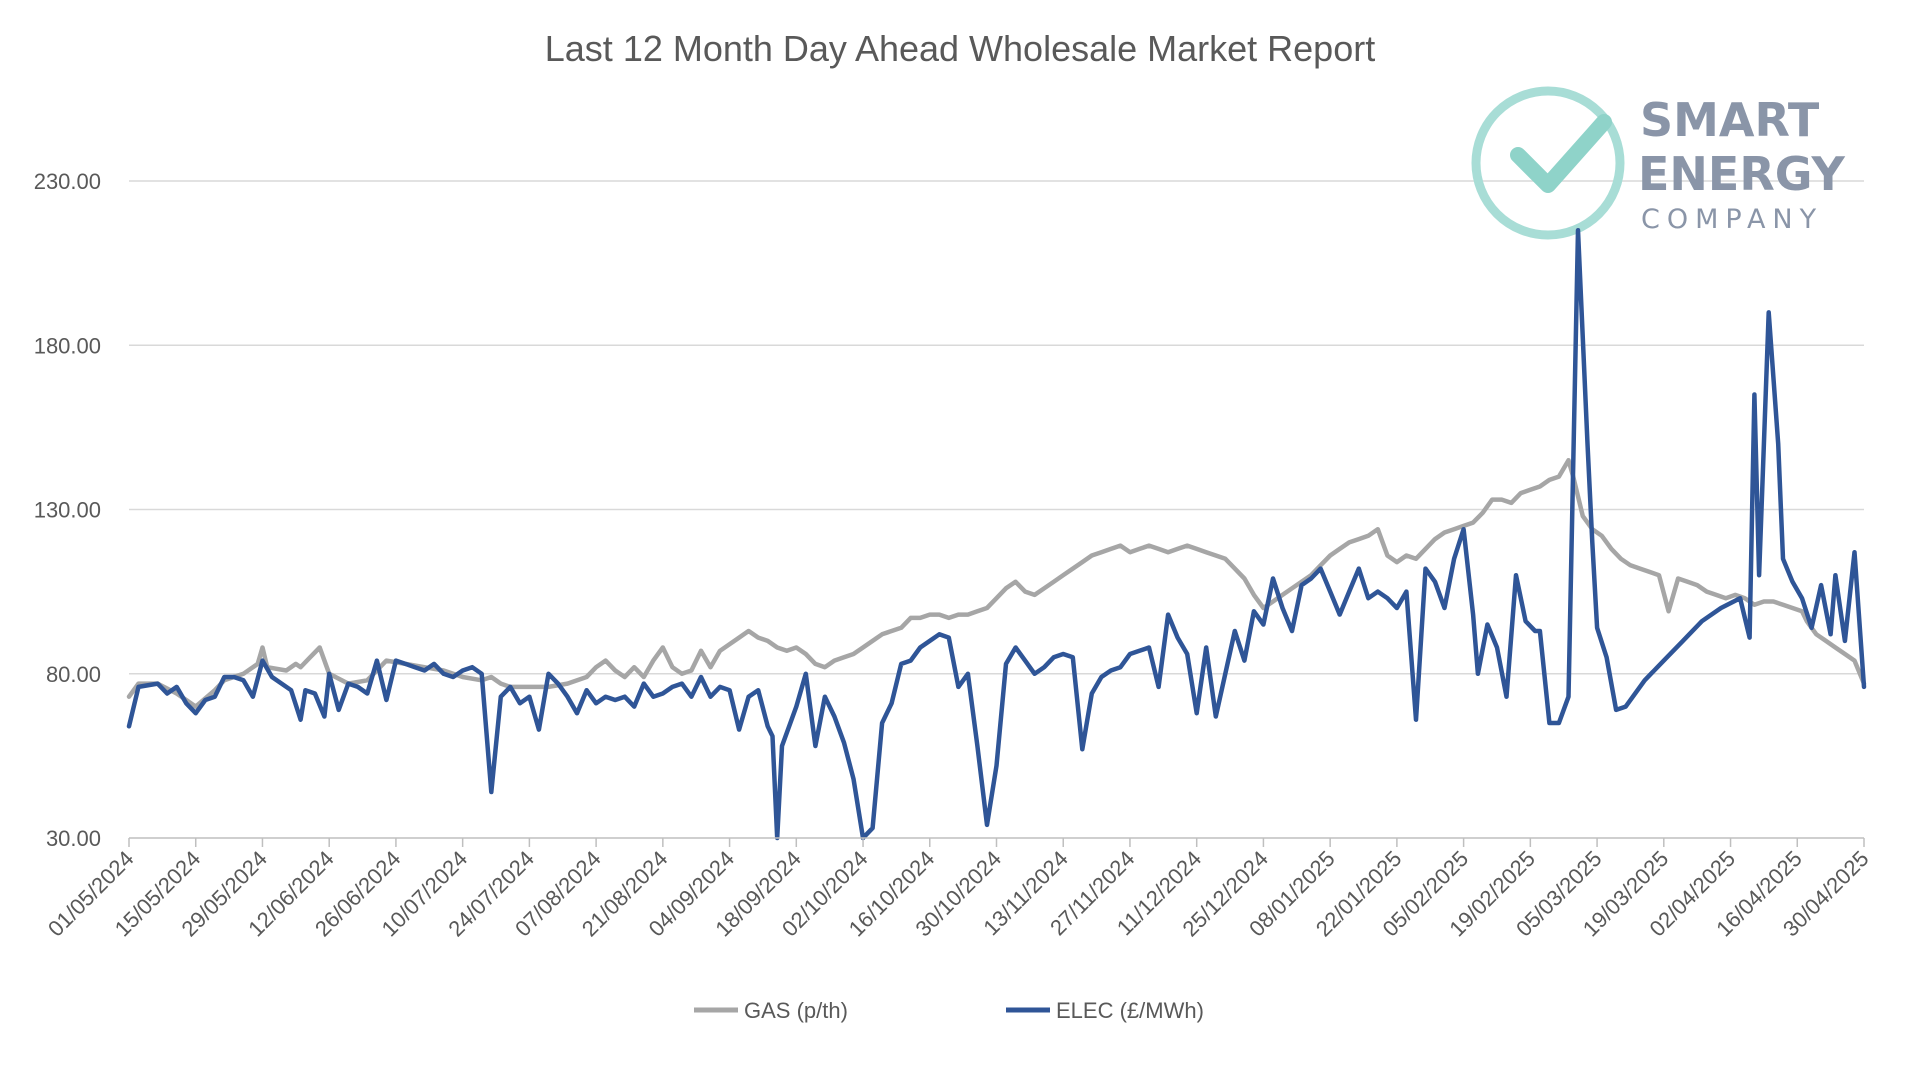 The height and width of the screenshot is (1067, 1920). Describe the element at coordinates (73, 674) in the screenshot. I see `y-tick-label: 80.00` at that location.